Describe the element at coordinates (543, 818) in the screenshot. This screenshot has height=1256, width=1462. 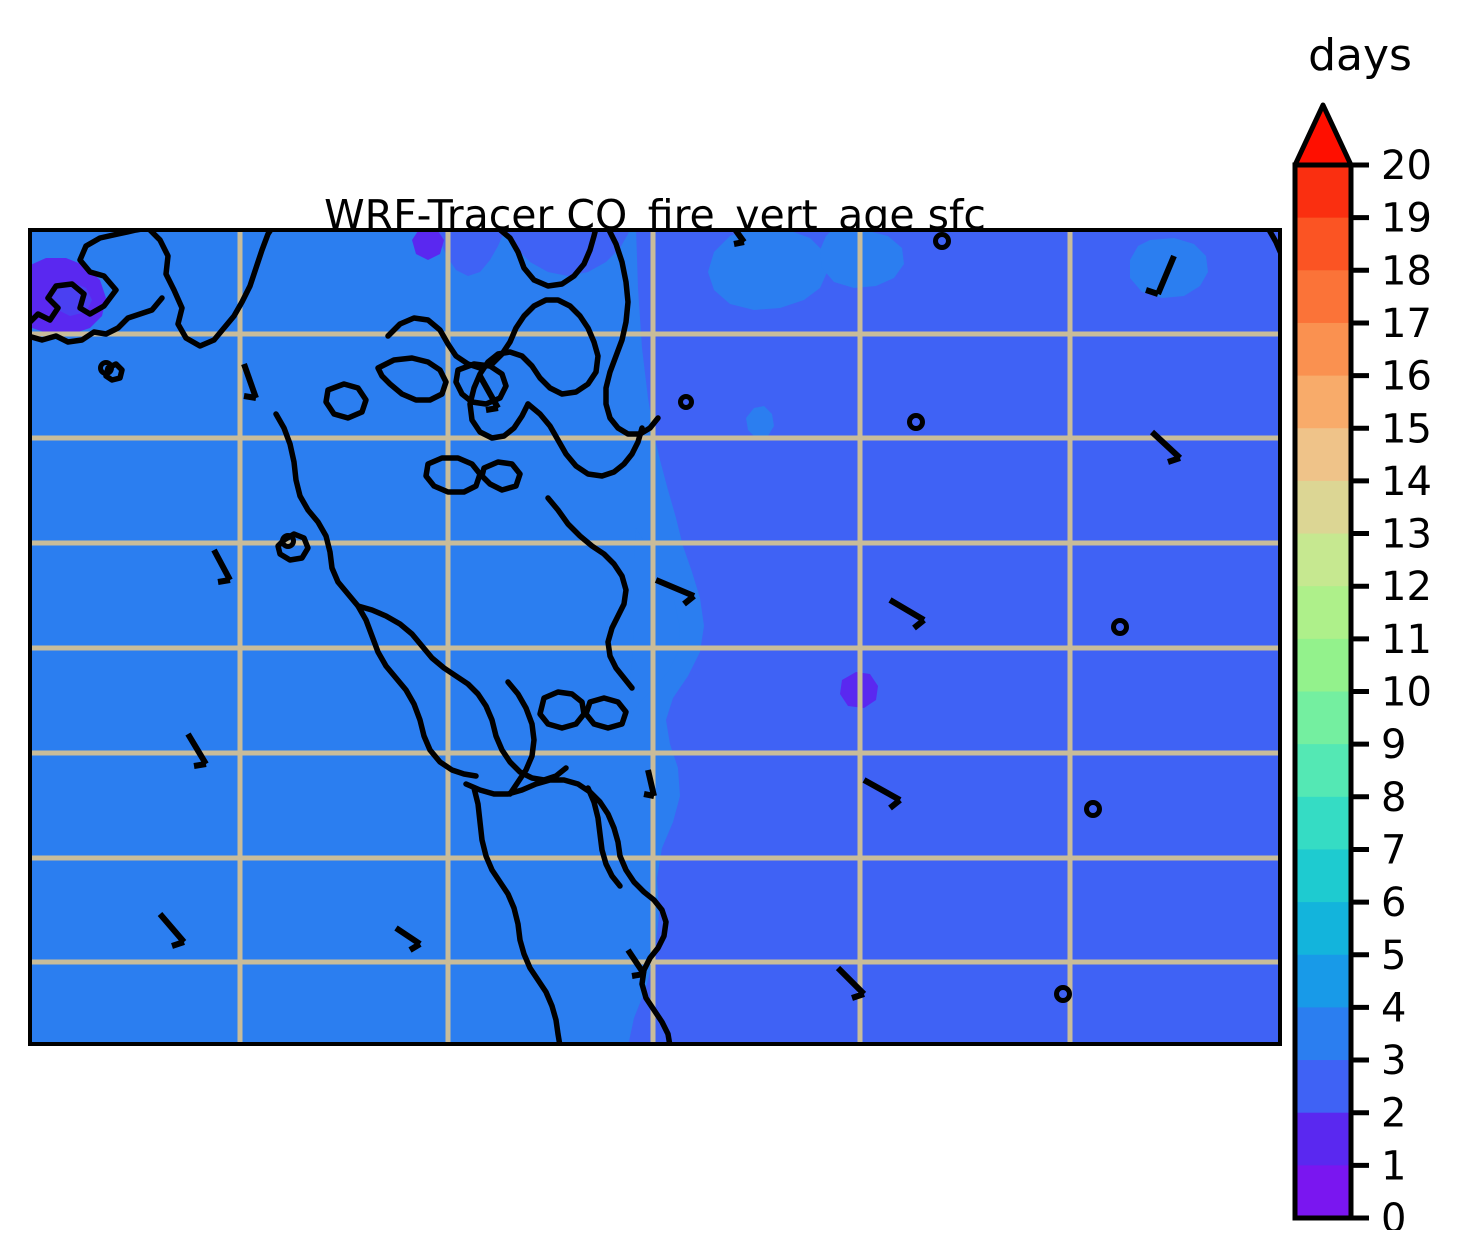
I see `coastline-south-america-north` at that location.